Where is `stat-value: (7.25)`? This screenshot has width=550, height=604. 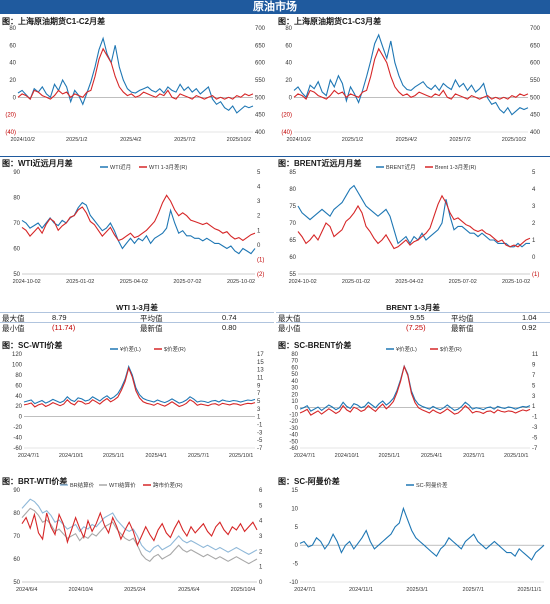 stat-value: (7.25) is located at coordinates (416, 327).